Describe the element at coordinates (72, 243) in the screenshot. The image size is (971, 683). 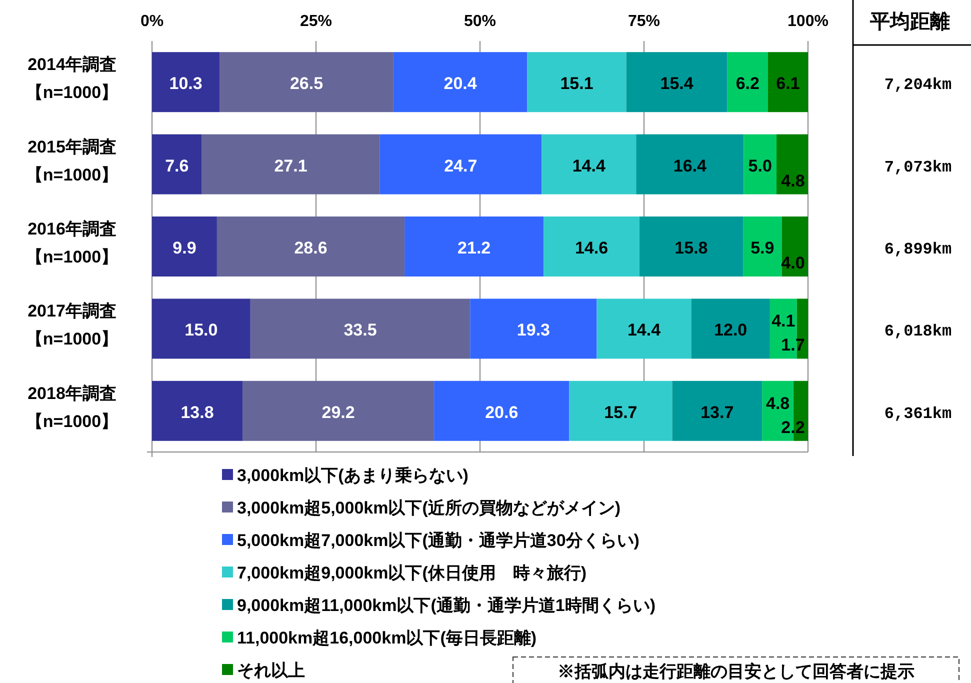
I see `y-tick-label: 2016年調査【n=1000】` at that location.